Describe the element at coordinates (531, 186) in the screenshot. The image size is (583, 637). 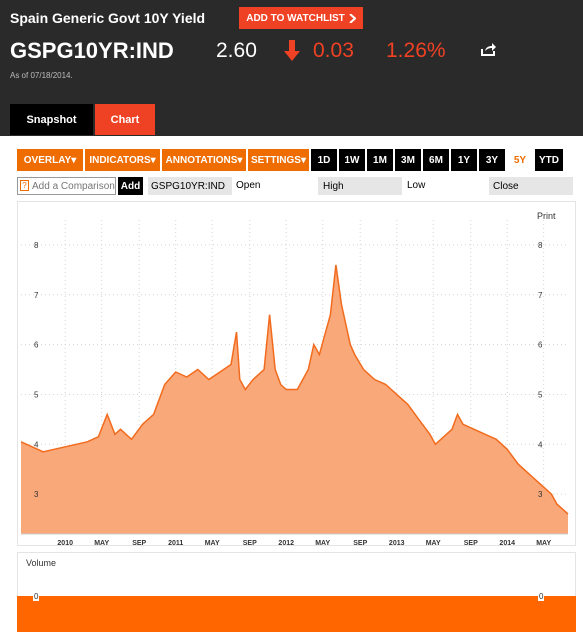
I see `close-label: Close` at that location.